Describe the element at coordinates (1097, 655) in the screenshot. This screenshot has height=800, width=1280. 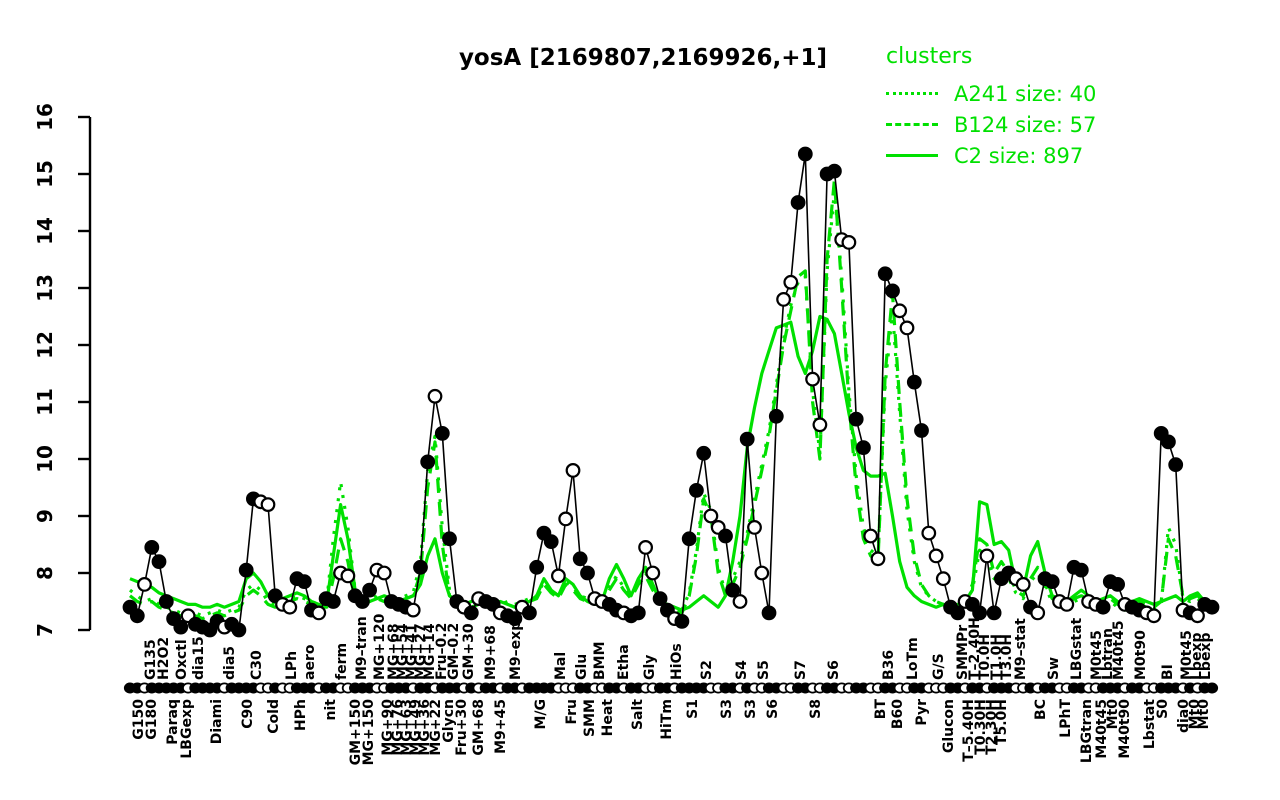
I see `x-axis-label: M0t45` at that location.